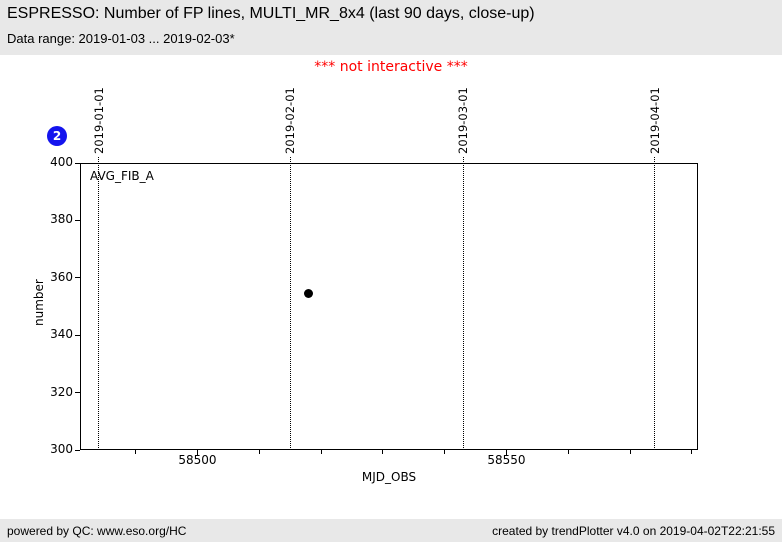  What do you see at coordinates (506, 460) in the screenshot?
I see `x-tick-label: 58550` at bounding box center [506, 460].